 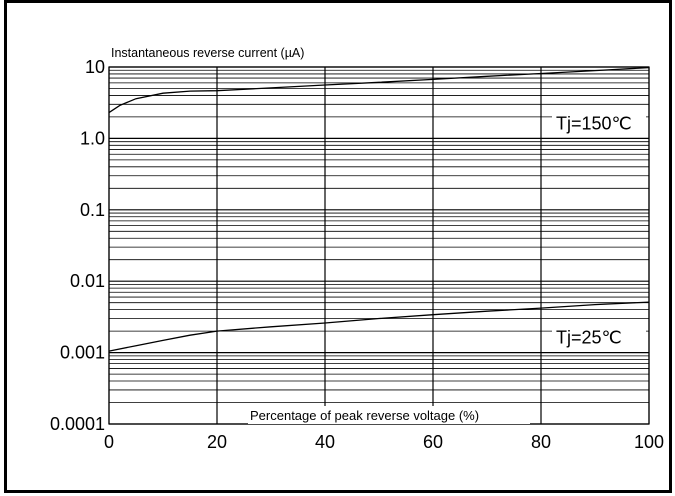 I want to click on x-tick-label: 0, so click(x=109, y=442).